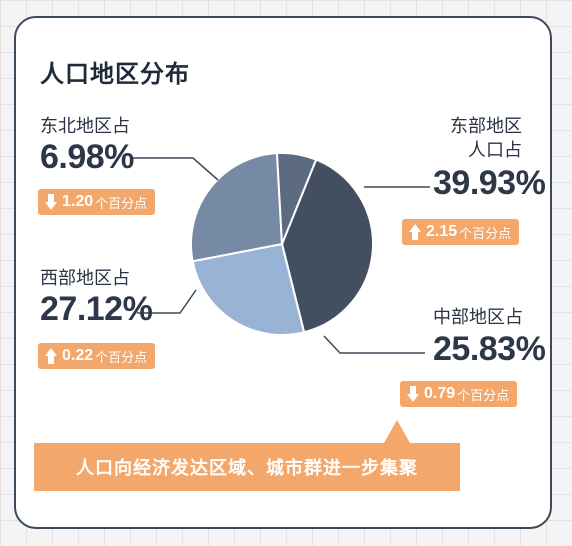 This screenshot has height=546, width=572. Describe the element at coordinates (327, 246) in the screenshot. I see `pie-slice-east` at that location.